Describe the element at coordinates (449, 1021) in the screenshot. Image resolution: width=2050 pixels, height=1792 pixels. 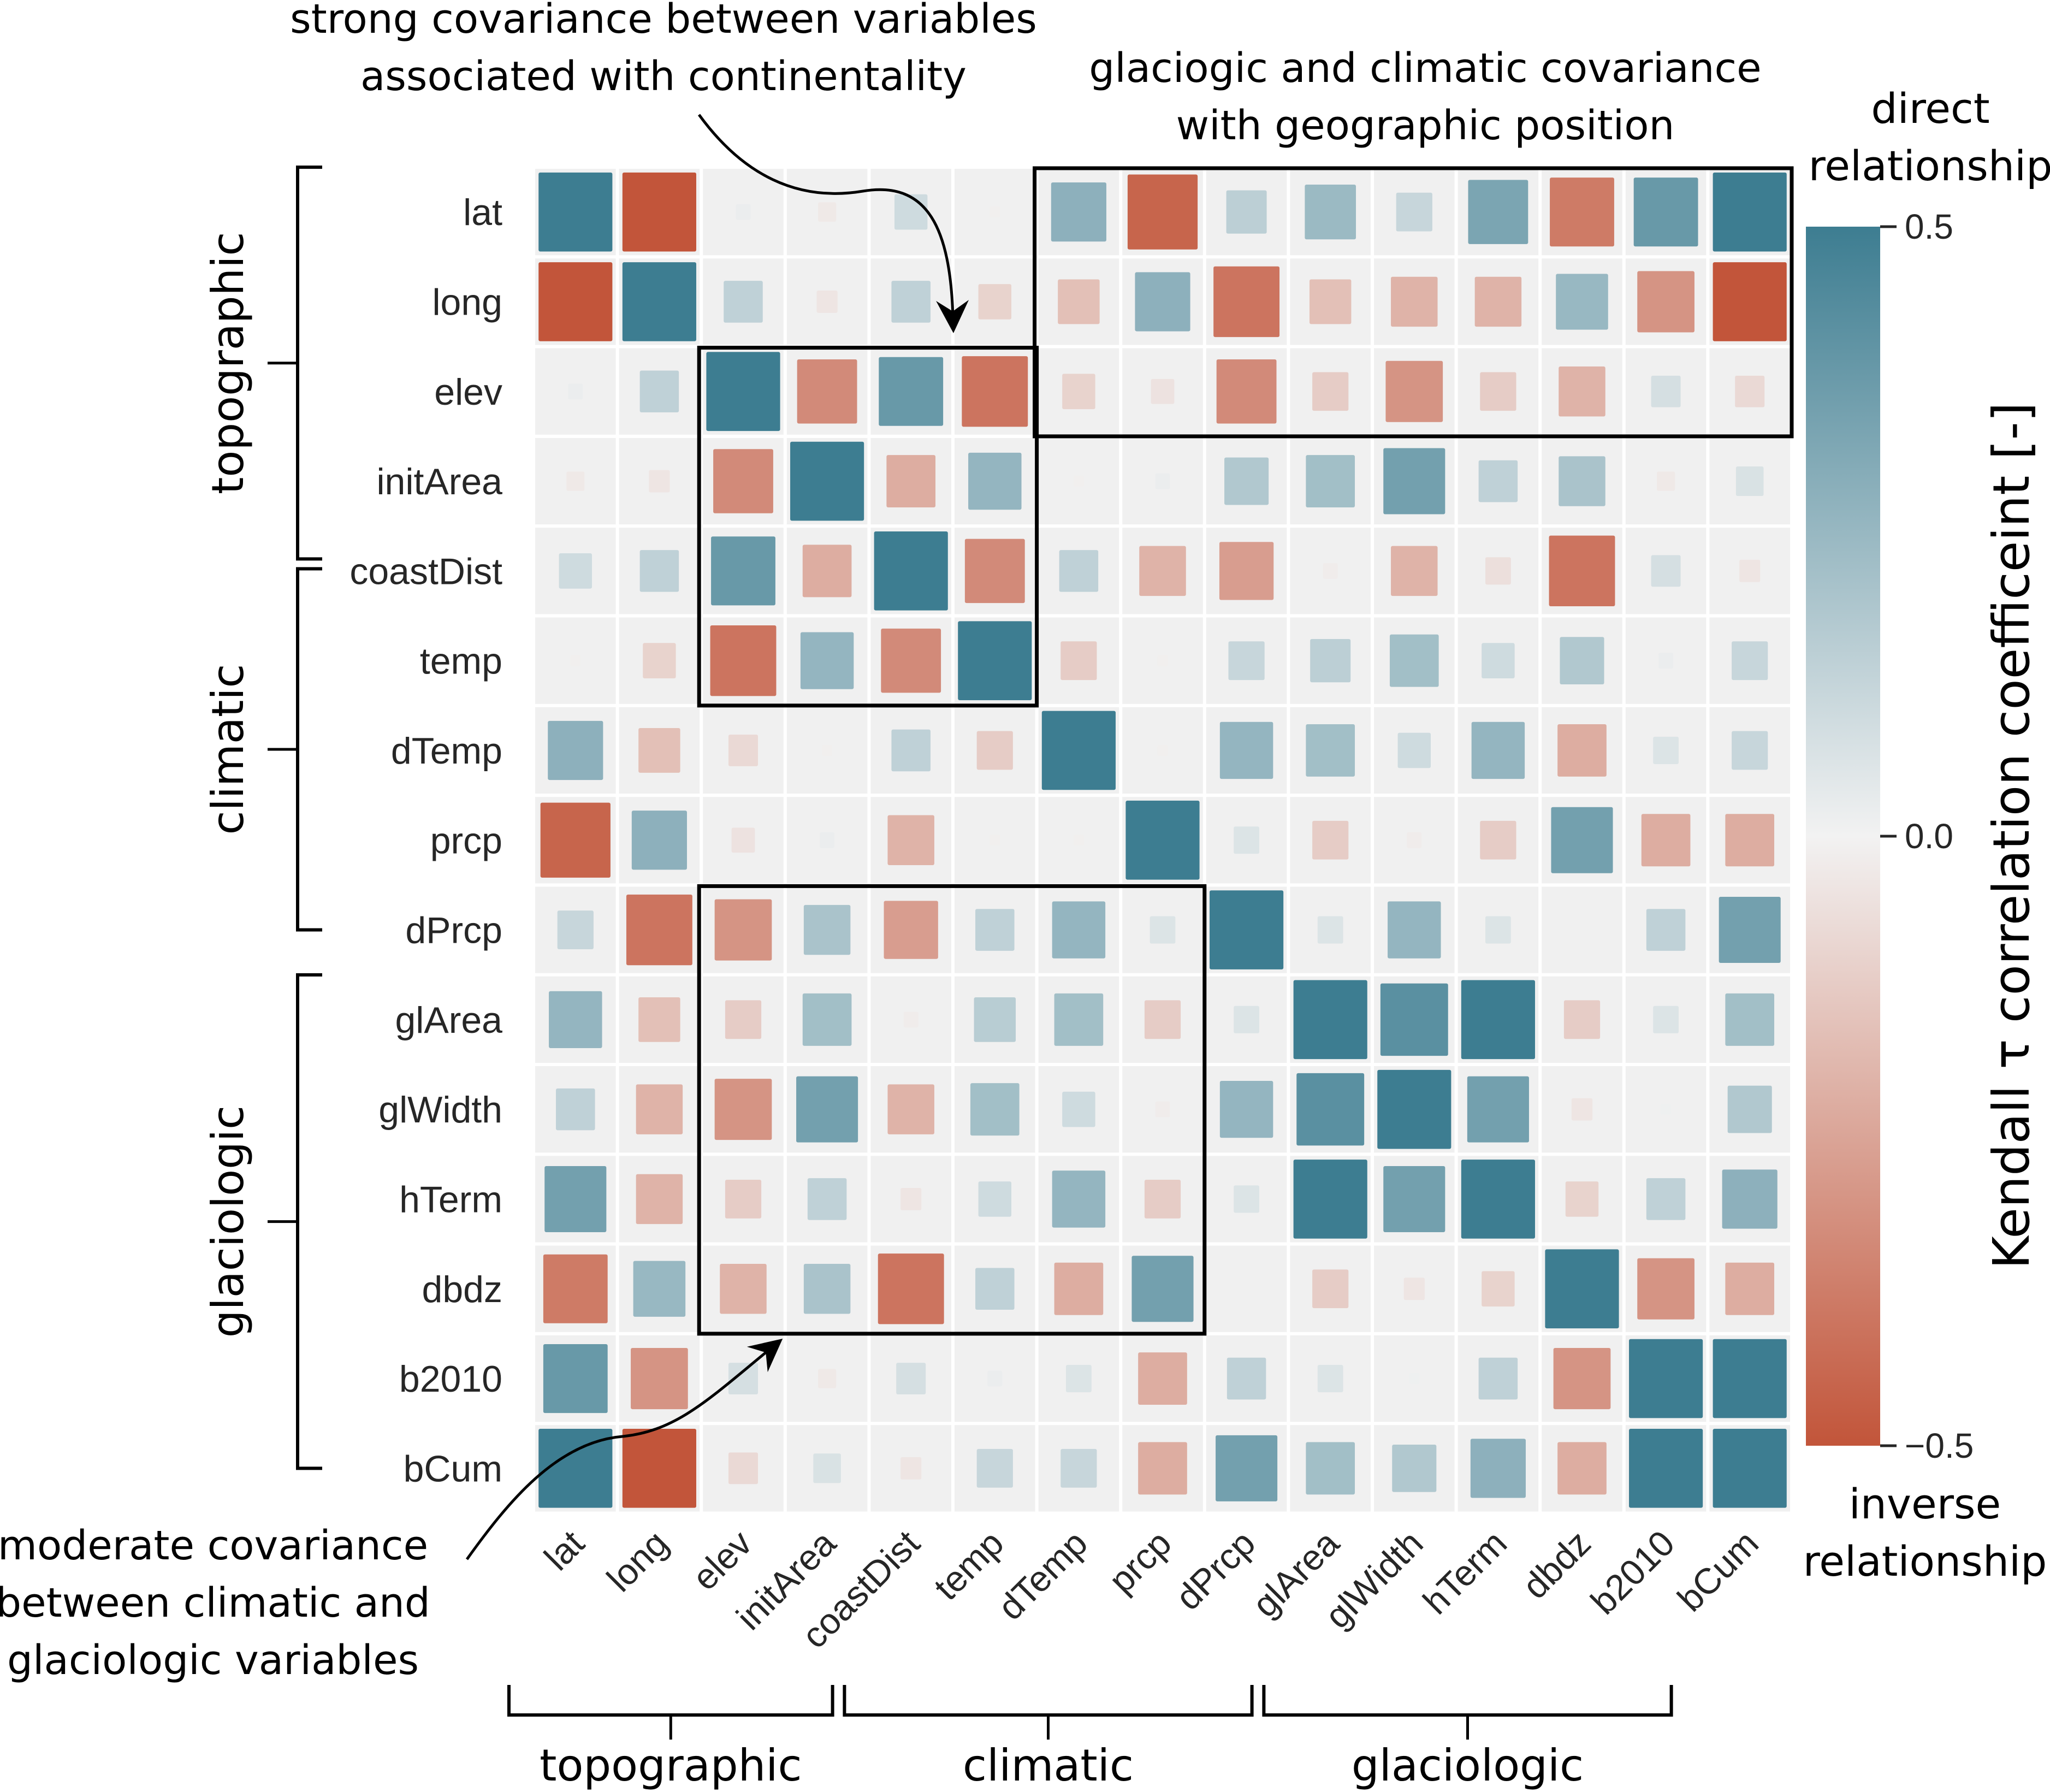
I see `y-tick-label: glArea` at that location.